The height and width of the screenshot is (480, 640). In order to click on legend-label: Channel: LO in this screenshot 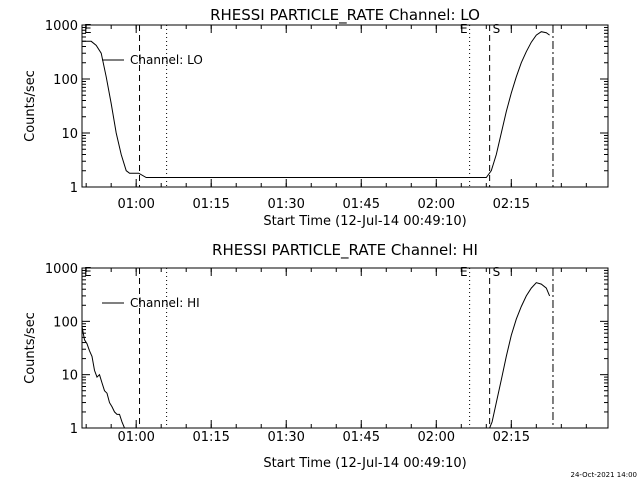, I will do `click(166, 60)`.